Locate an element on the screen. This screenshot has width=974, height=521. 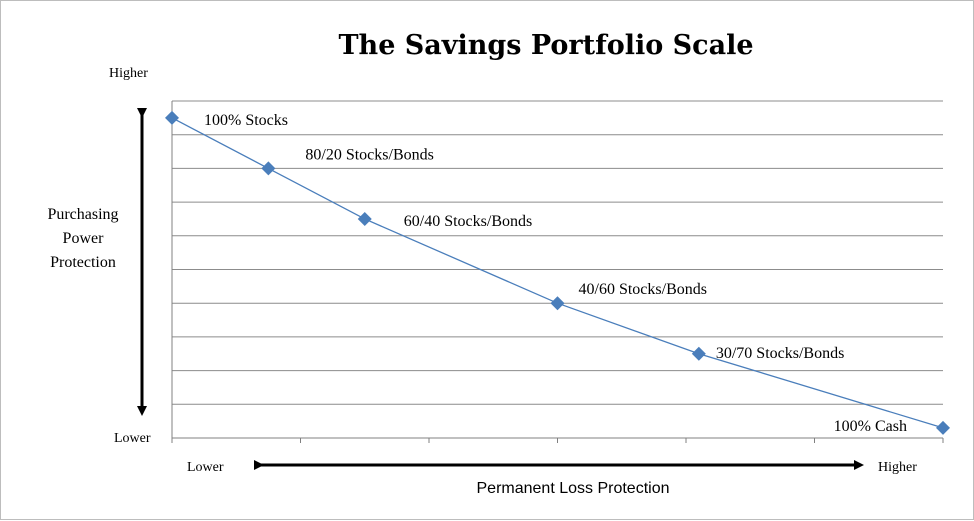
data-point-label: 30/70 Stocks/Bonds is located at coordinates (780, 353).